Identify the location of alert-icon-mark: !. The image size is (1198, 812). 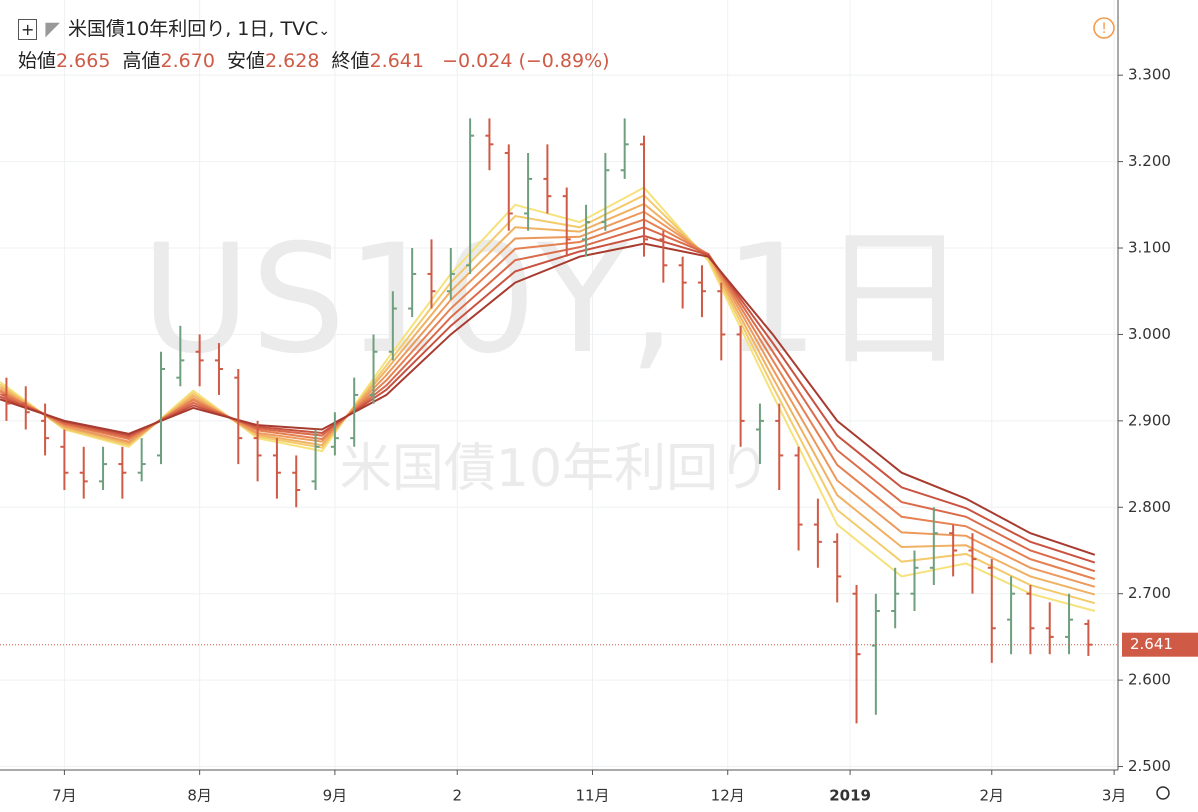
(1104, 29).